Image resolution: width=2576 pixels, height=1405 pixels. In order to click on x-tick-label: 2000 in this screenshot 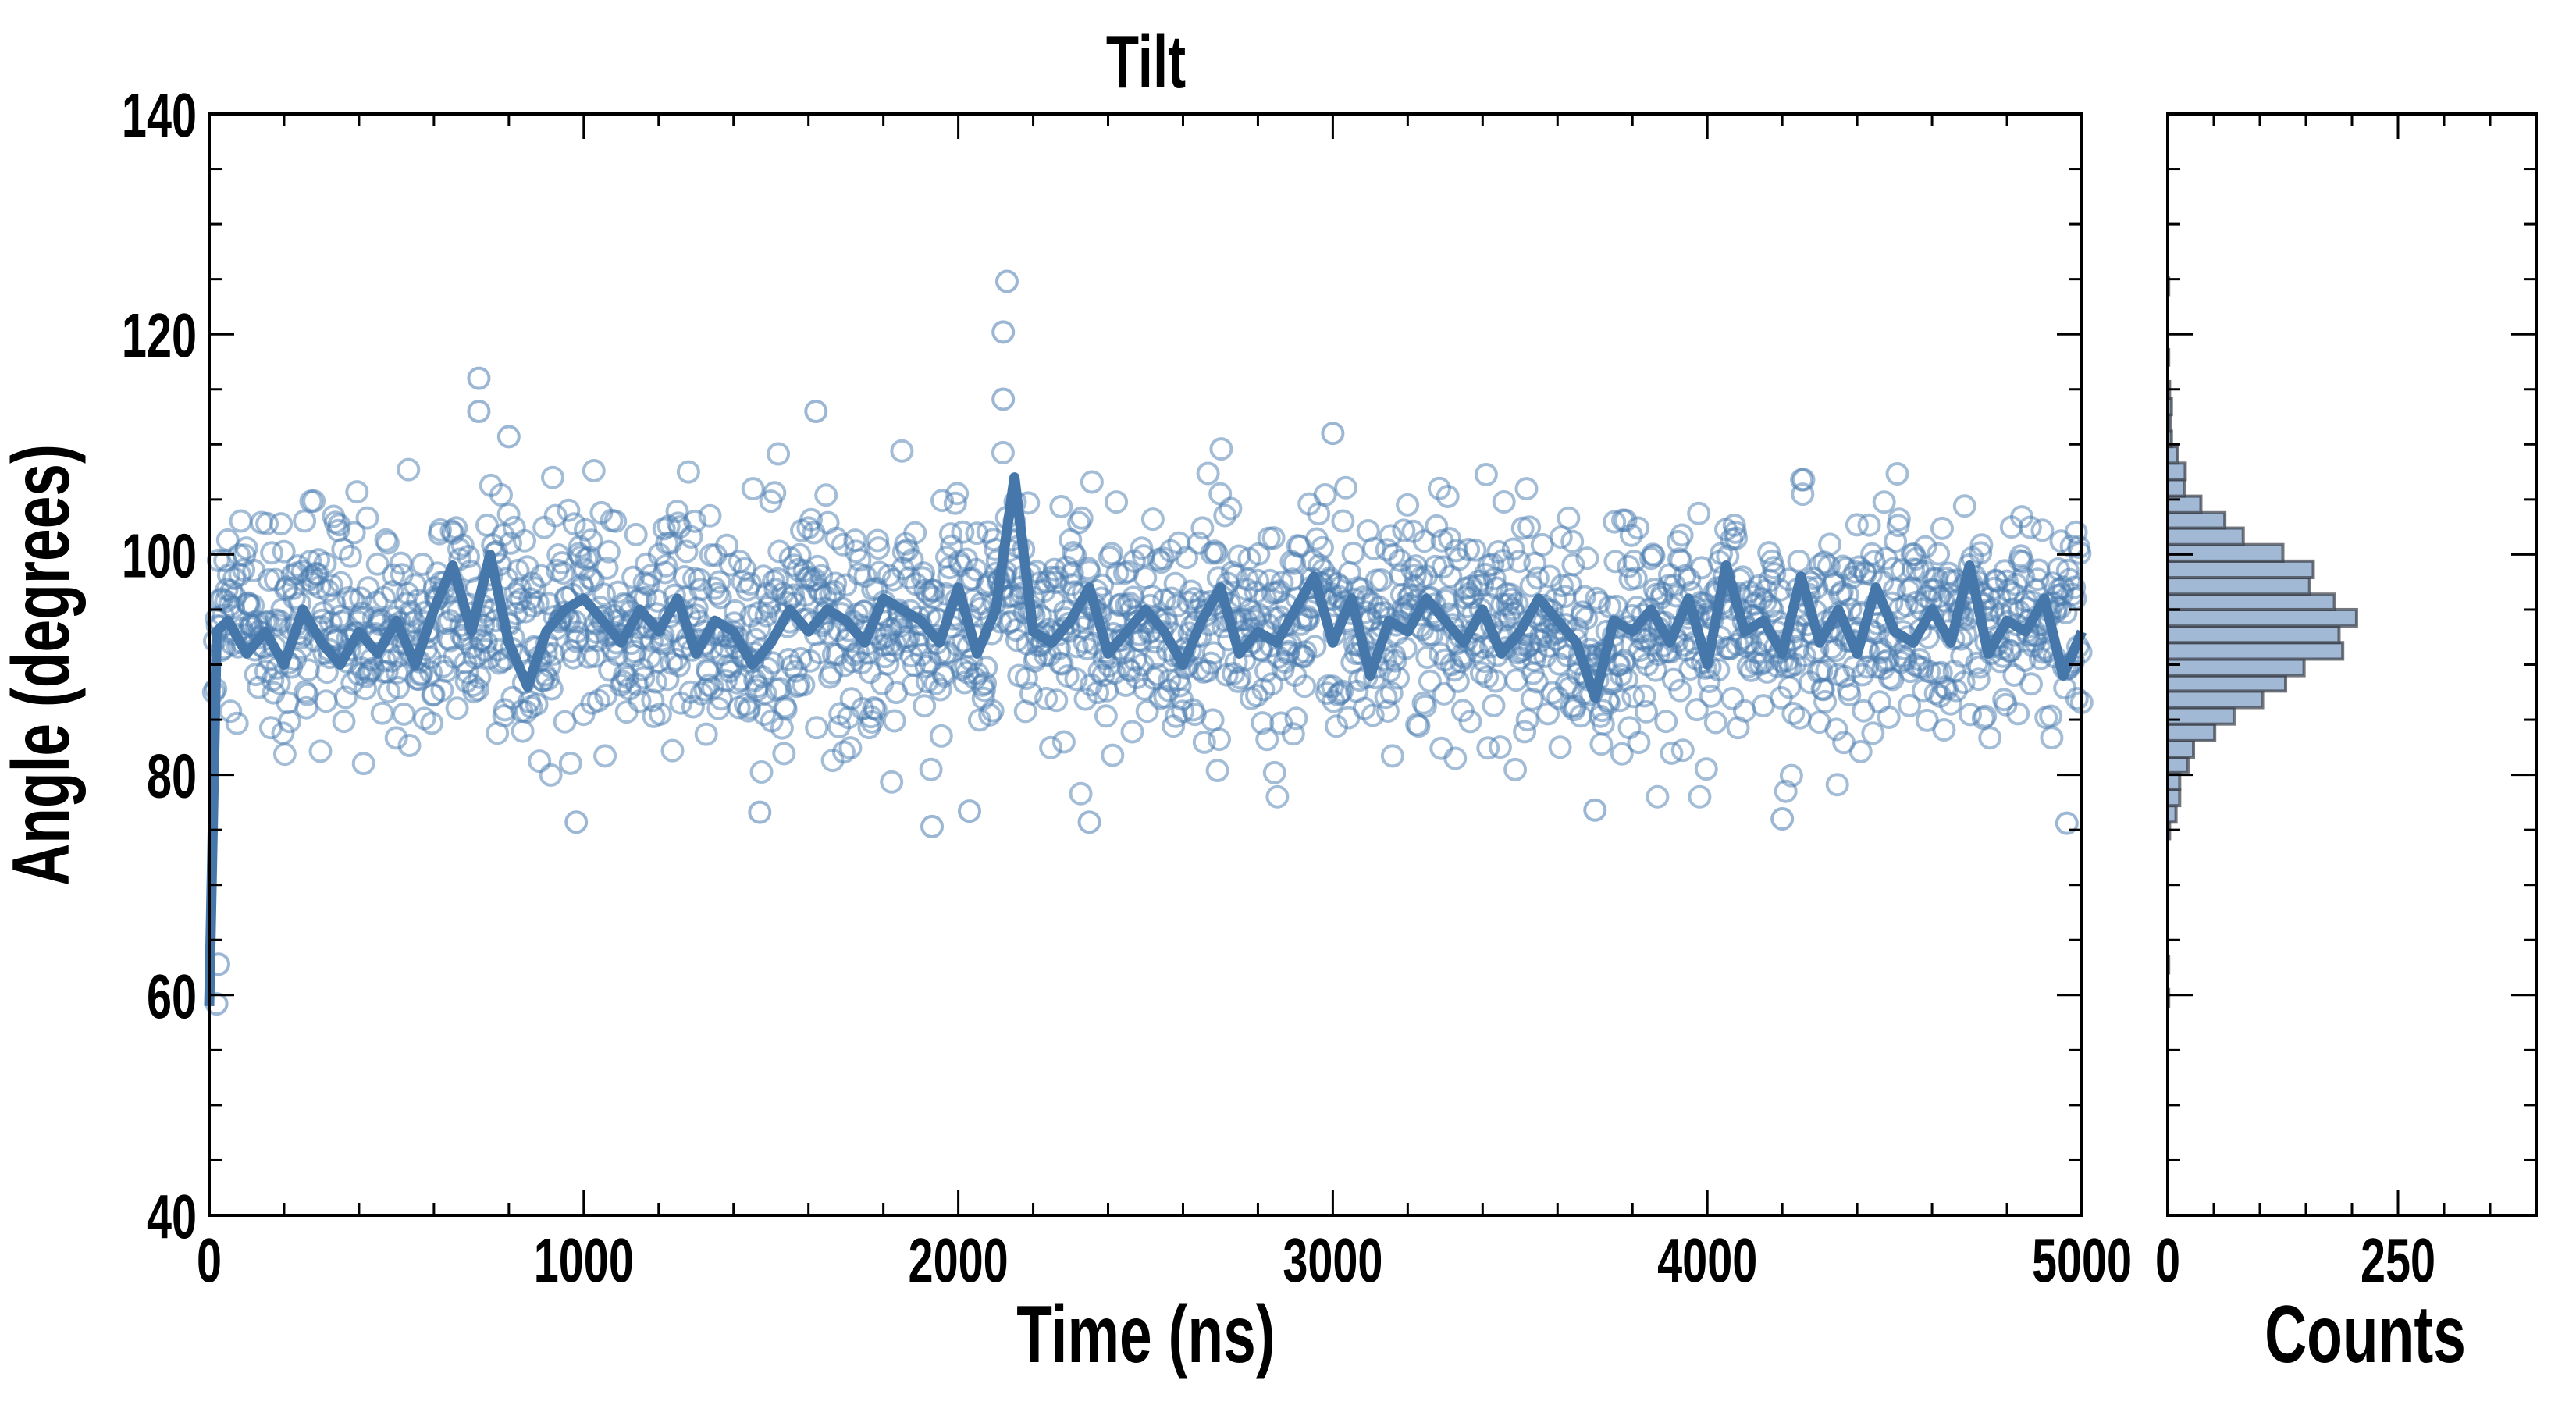, I will do `click(959, 1260)`.